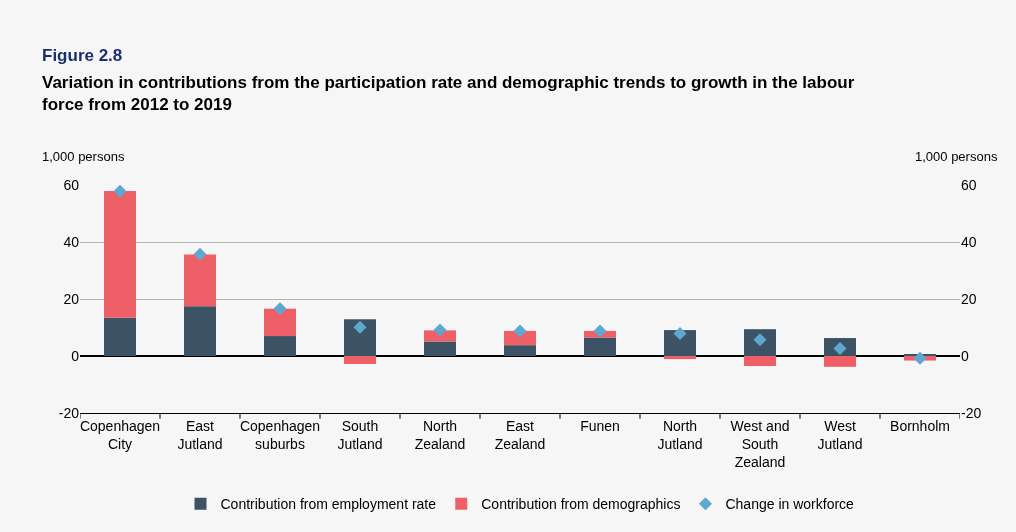  Describe the element at coordinates (965, 355) in the screenshot. I see `y2-tick-label: 0` at that location.